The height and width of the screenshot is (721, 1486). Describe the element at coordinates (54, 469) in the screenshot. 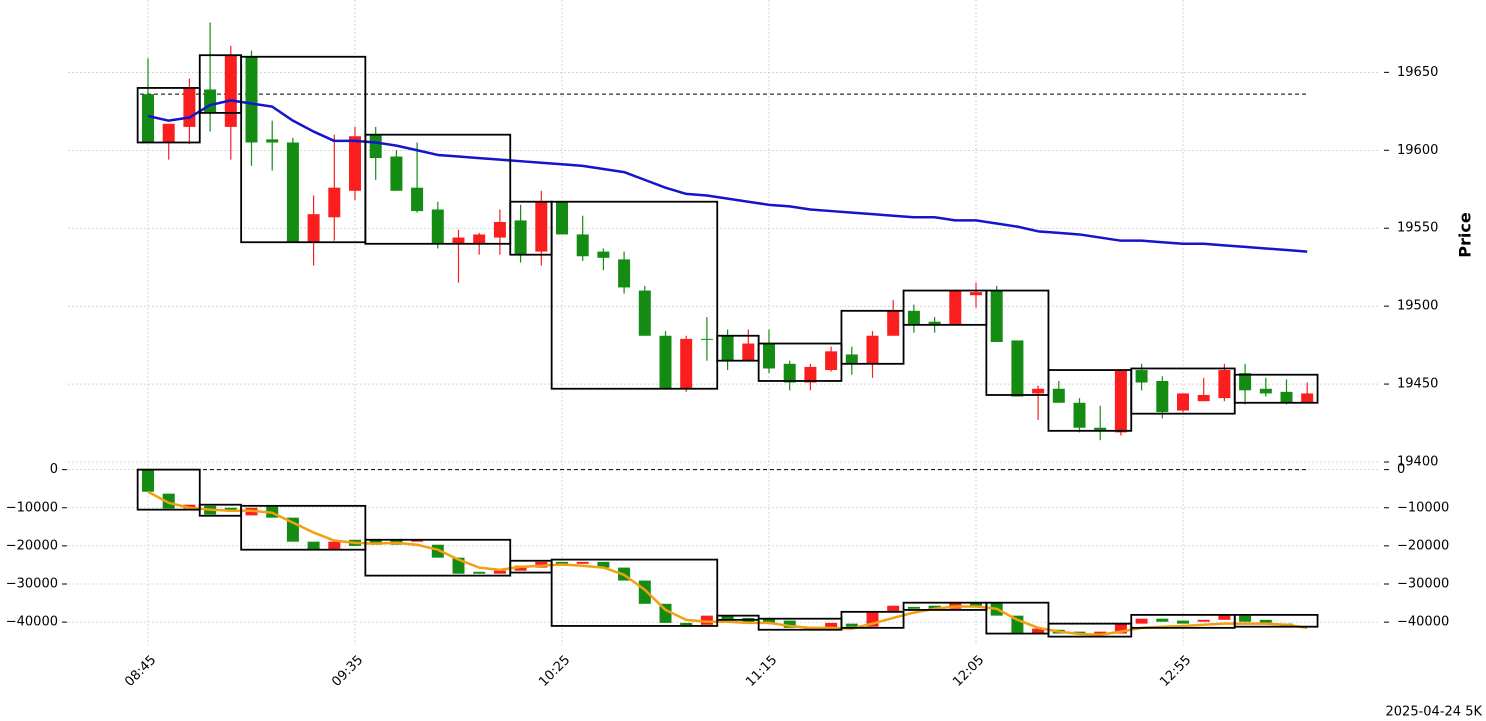

I see `y-tick-label: 0` at that location.